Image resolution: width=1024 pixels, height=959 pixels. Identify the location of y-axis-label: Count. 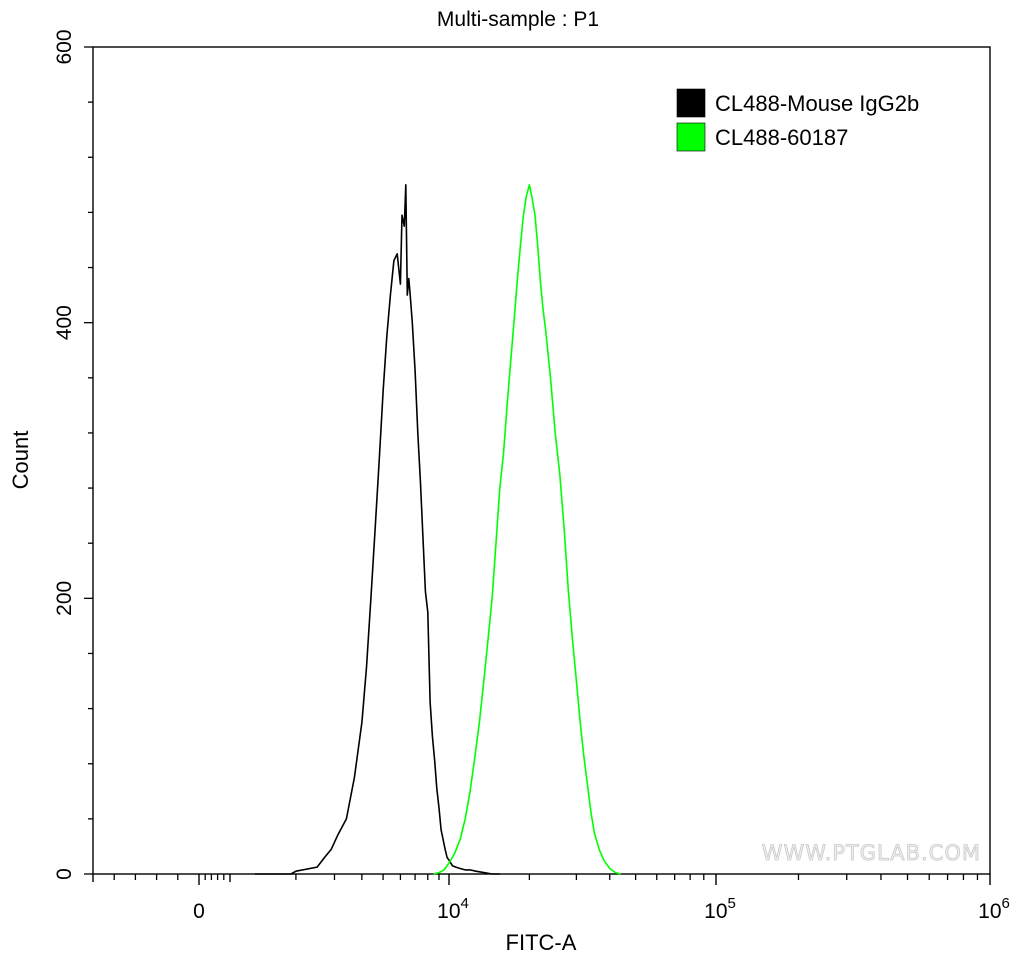
(20, 460).